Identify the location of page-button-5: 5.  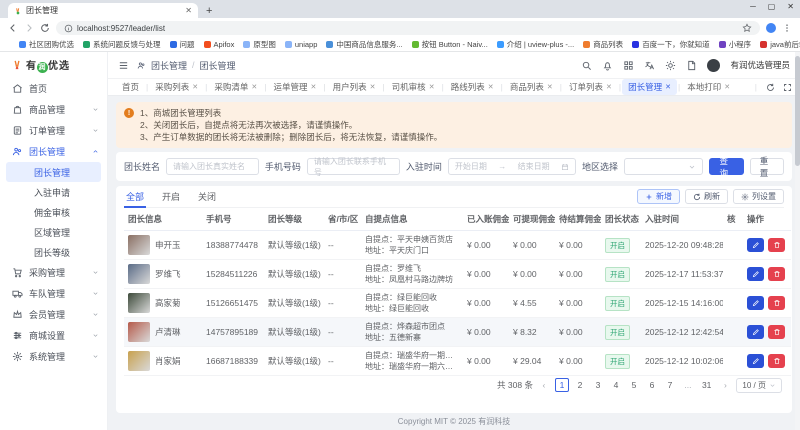
(634, 385).